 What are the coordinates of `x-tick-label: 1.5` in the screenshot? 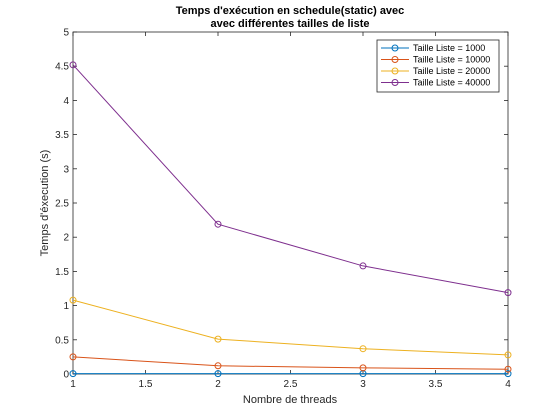 It's located at (146, 384).